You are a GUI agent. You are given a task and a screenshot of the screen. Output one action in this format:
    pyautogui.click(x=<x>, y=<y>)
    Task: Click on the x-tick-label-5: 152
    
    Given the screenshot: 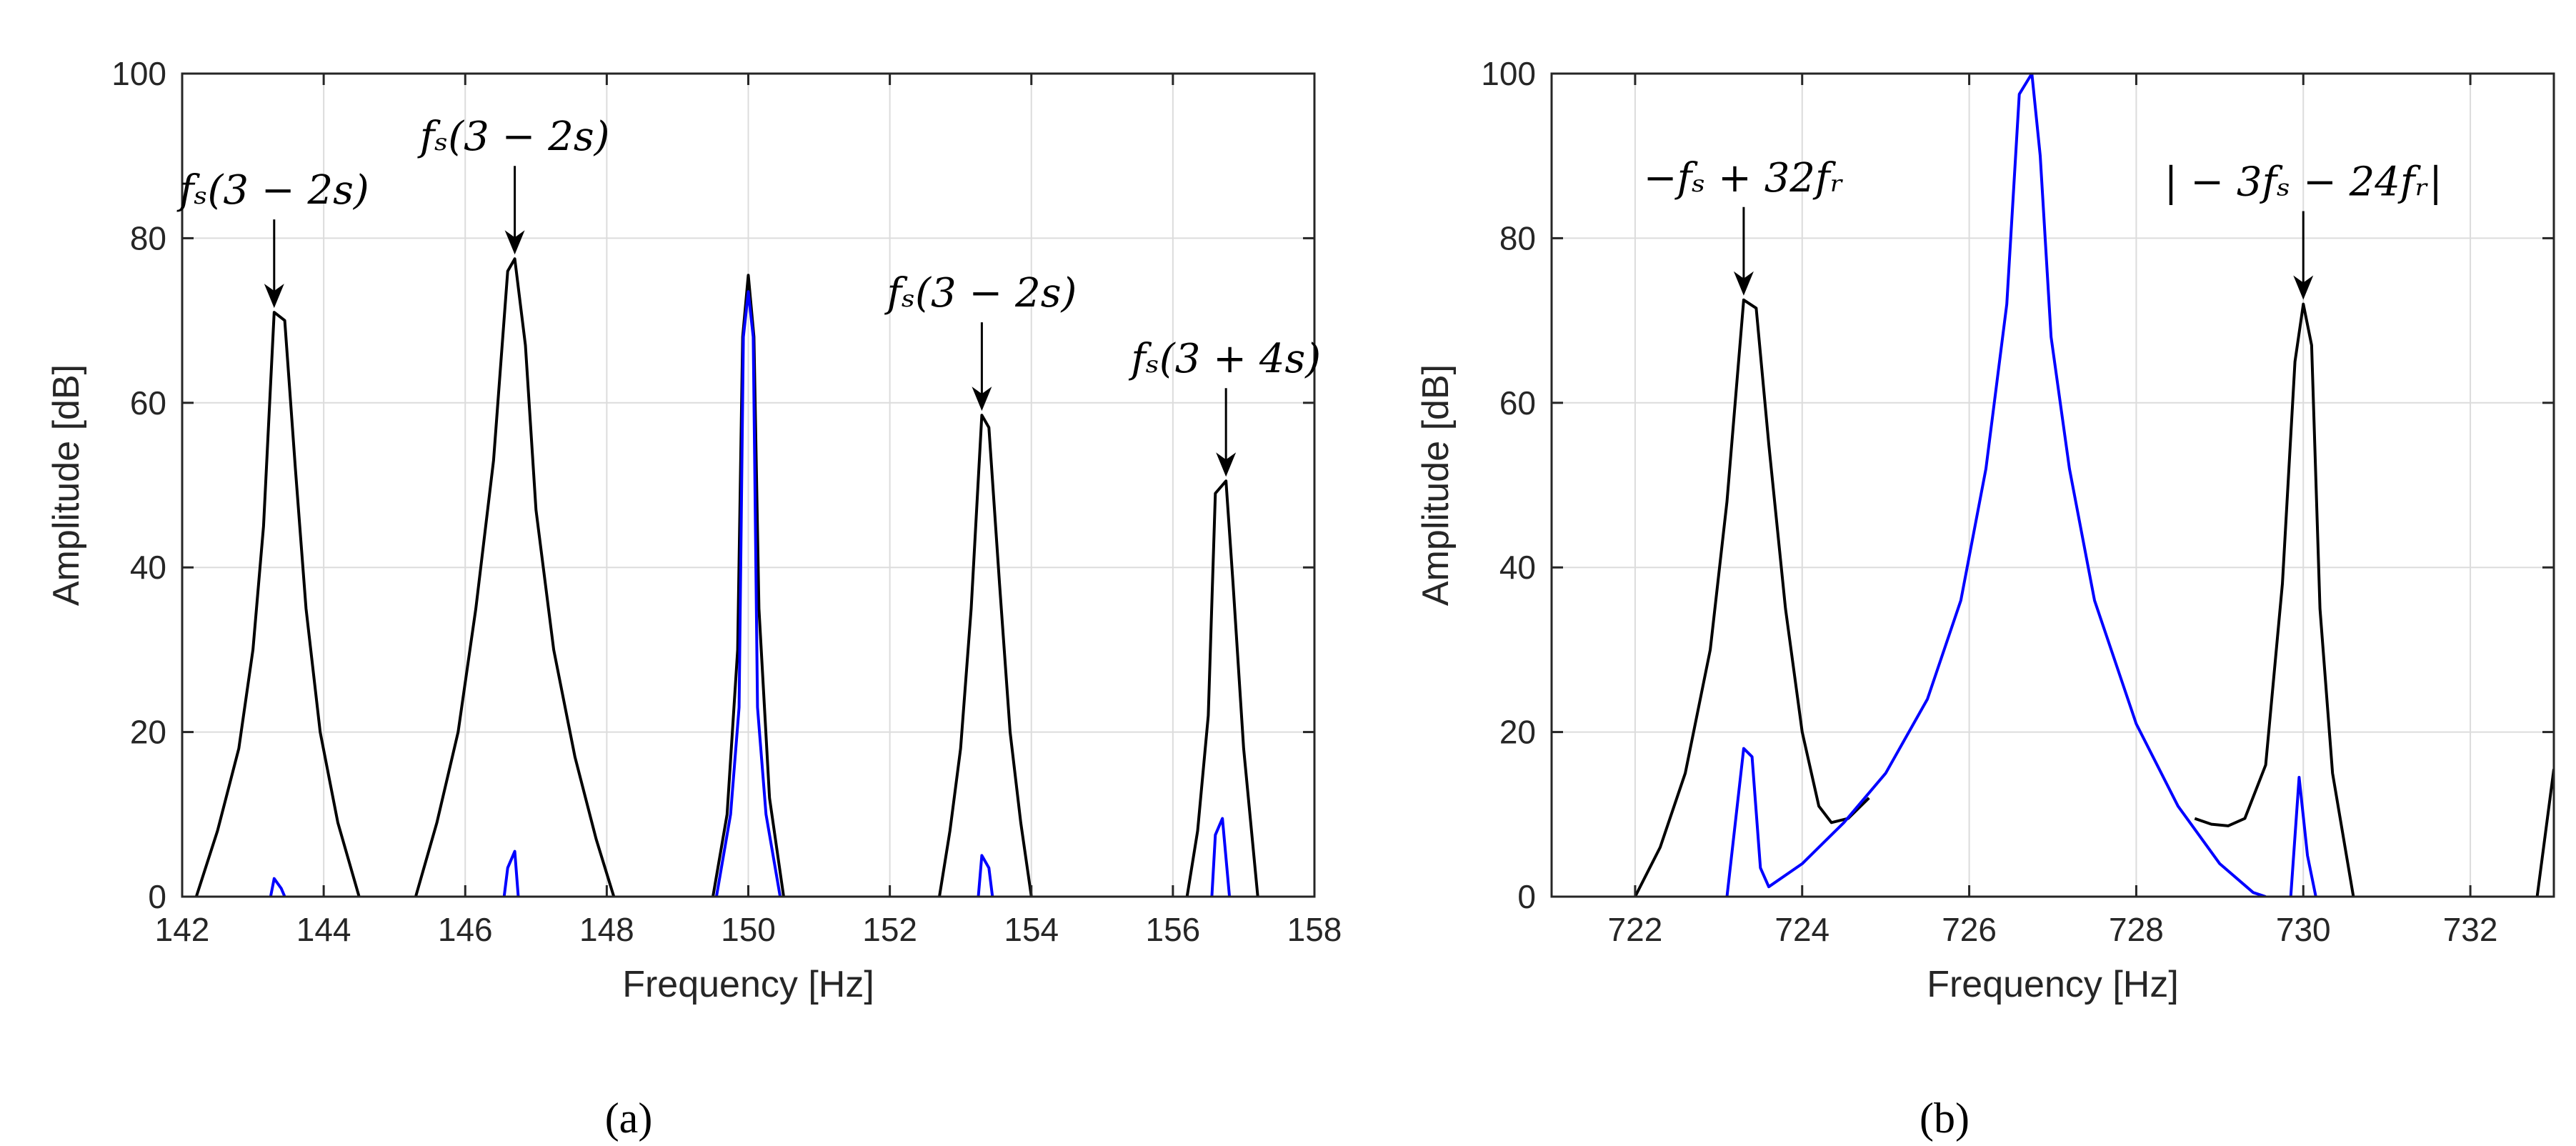 What is the action you would take?
    pyautogui.click(x=890, y=929)
    